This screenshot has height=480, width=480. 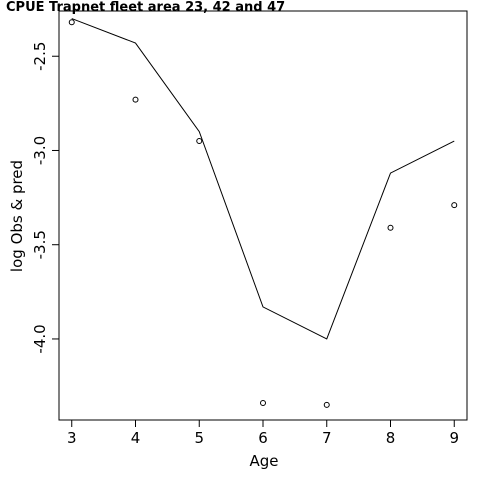 What do you see at coordinates (263, 461) in the screenshot?
I see `x-axis-label: Age` at bounding box center [263, 461].